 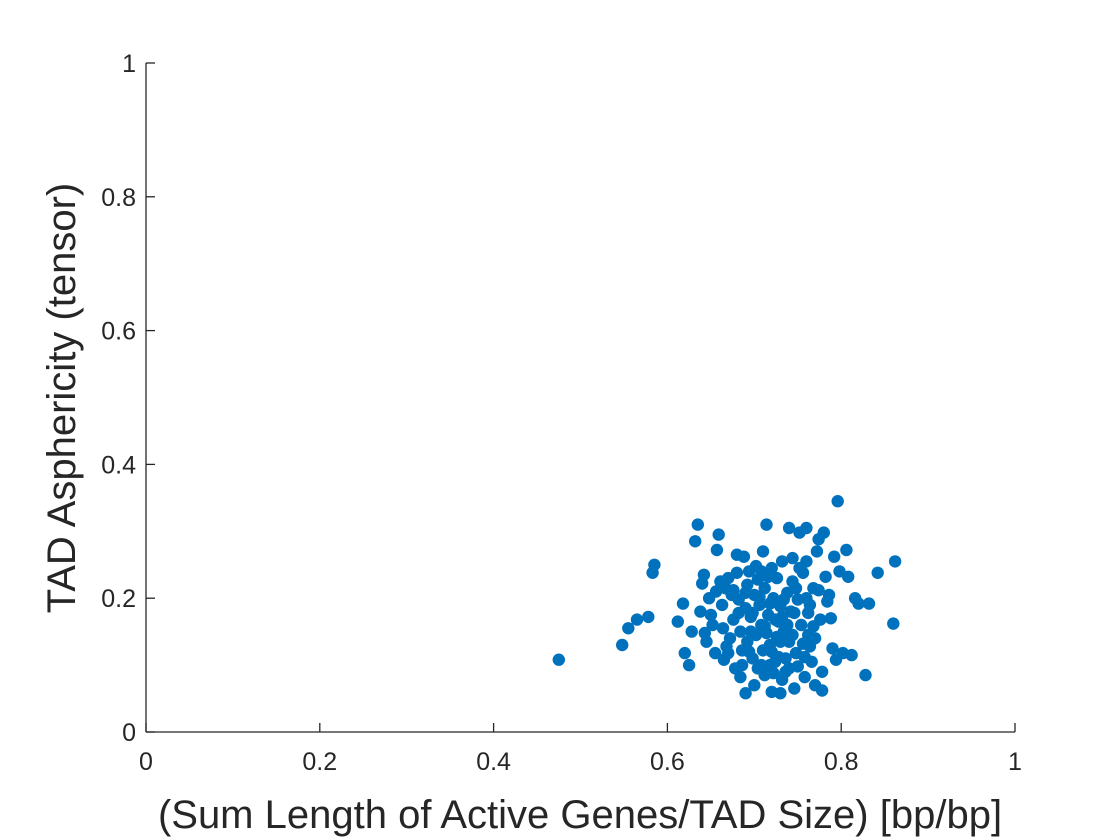 I want to click on x-ticks: 0 0.2 0.4 0.6 0.8 1, so click(x=580, y=749).